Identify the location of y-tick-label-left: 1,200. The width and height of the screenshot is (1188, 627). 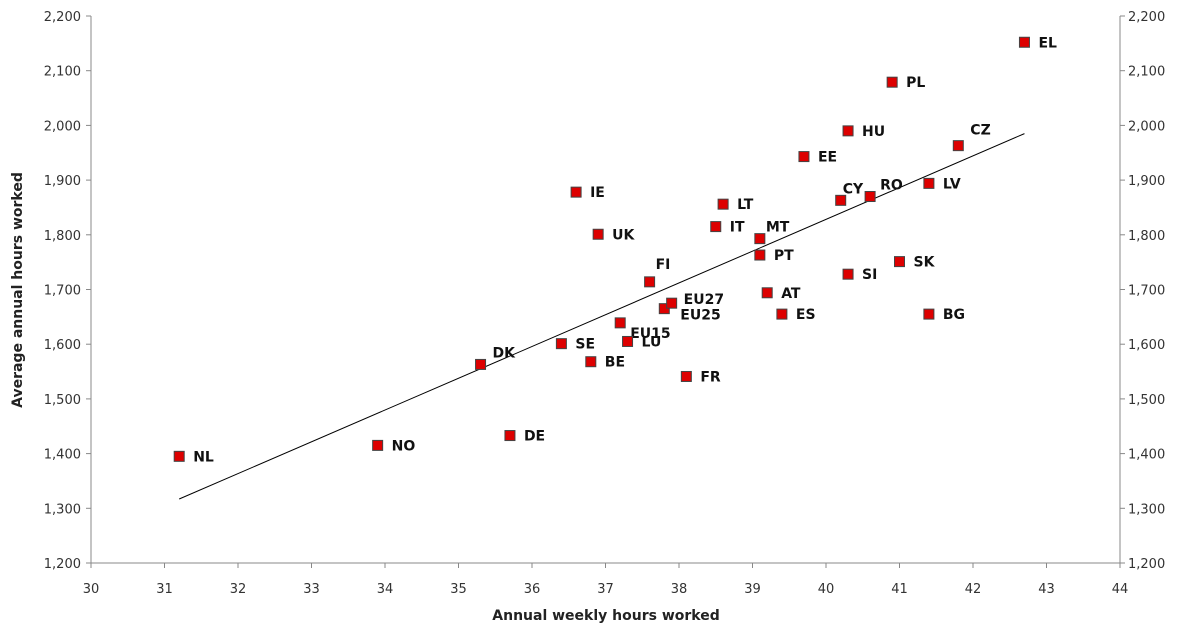
(62, 564).